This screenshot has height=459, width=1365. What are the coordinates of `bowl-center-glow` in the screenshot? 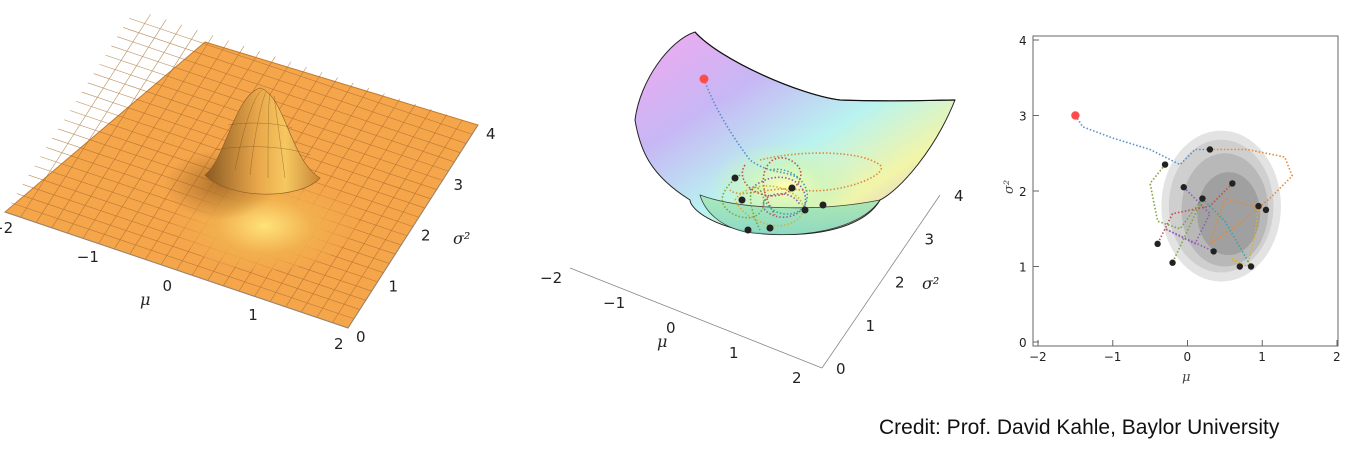 It's located at (785, 175).